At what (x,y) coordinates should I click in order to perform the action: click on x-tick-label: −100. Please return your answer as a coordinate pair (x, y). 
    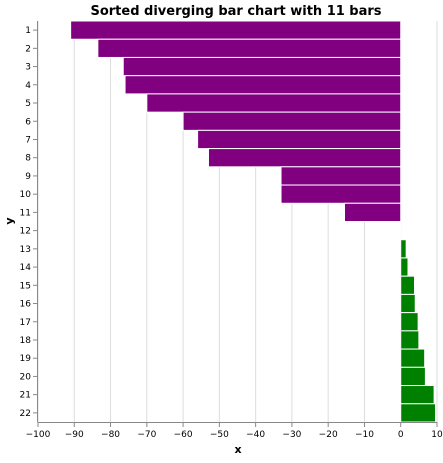
    Looking at the image, I should click on (38, 435).